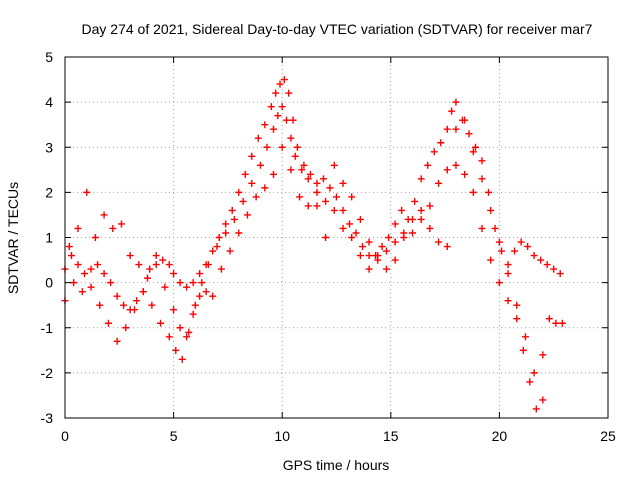  What do you see at coordinates (49, 283) in the screenshot?
I see `y-tick-label: 0` at bounding box center [49, 283].